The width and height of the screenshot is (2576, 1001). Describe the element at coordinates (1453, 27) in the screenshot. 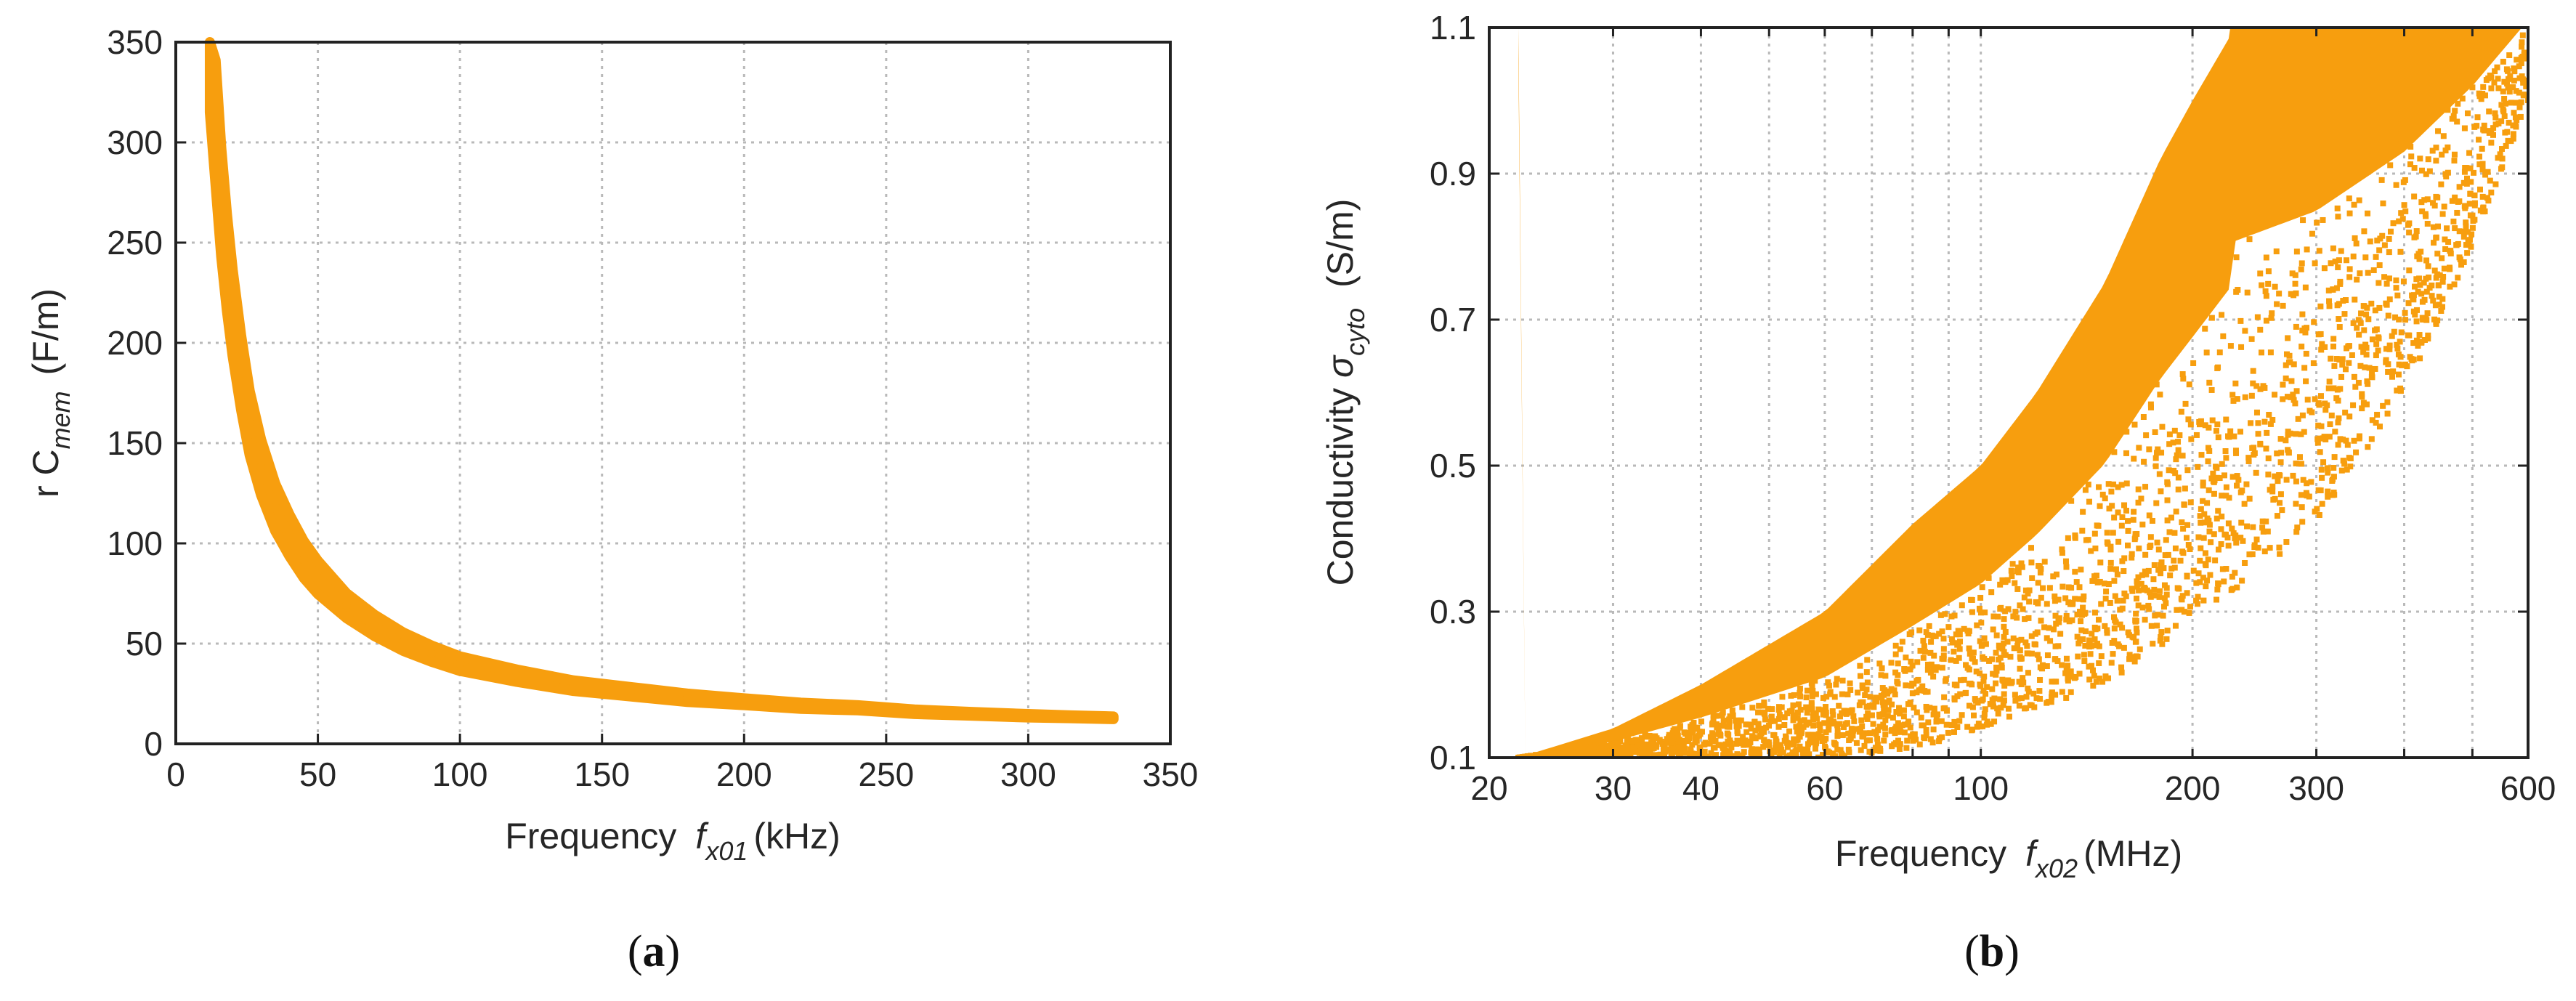

I see `panel-b-y-tick-label: 1.1` at that location.